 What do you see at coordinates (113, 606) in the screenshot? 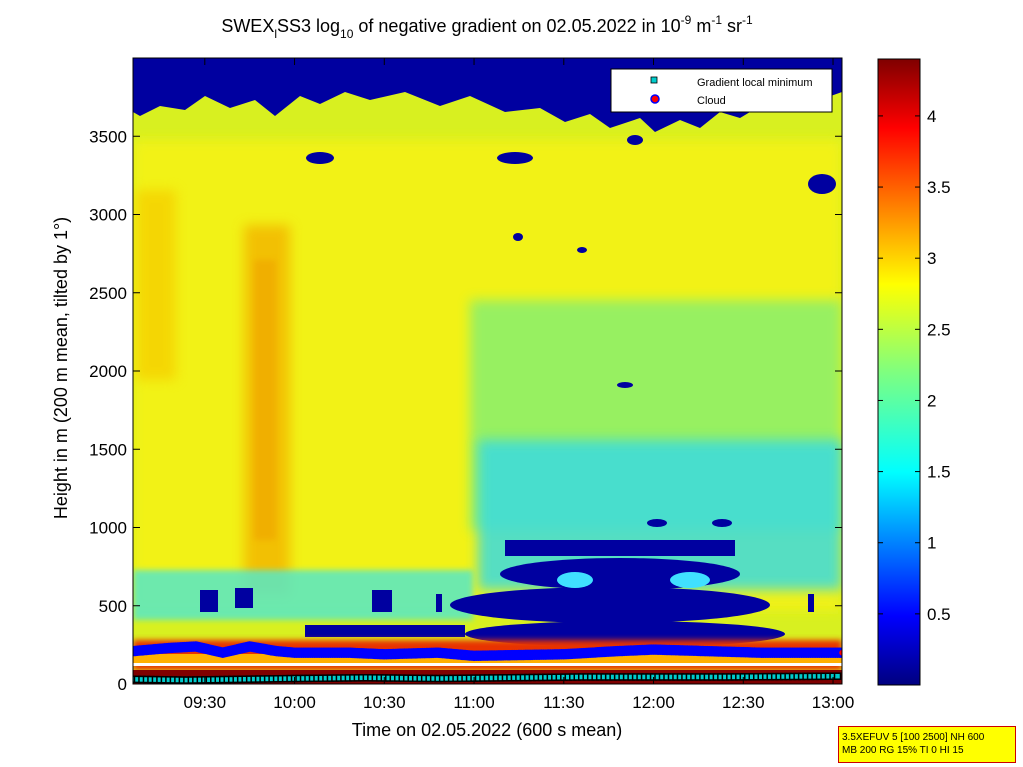
I see `y-tick-label: 500` at bounding box center [113, 606].